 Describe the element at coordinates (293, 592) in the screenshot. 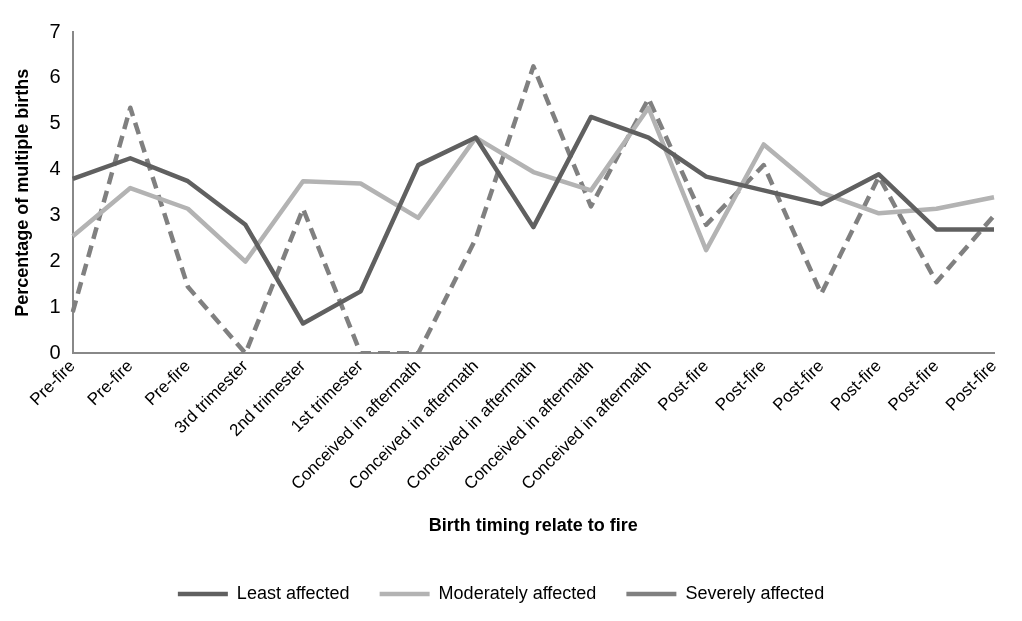

I see `legend-label: Least affected` at that location.